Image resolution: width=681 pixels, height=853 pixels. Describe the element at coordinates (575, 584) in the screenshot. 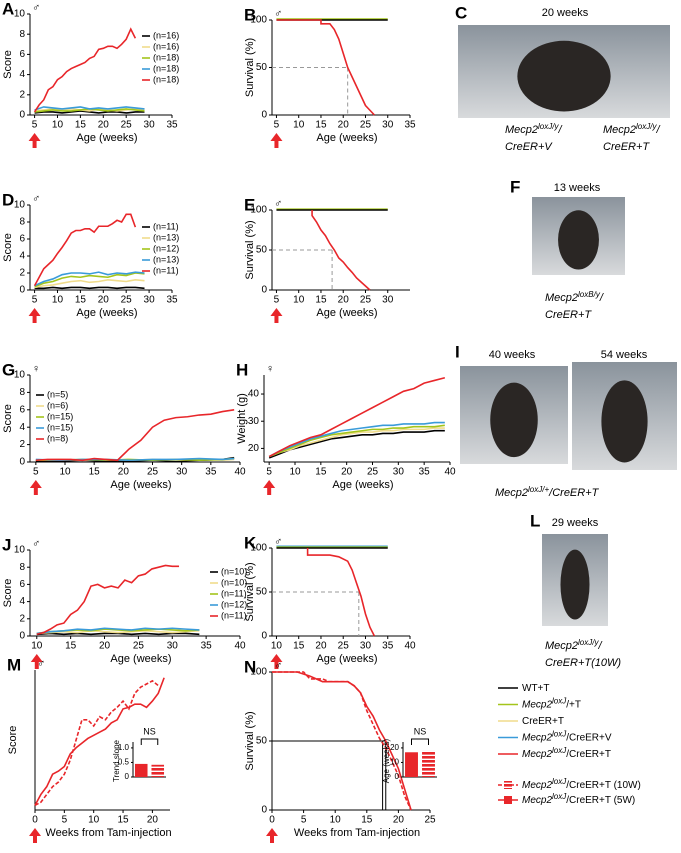

I see `photo-mouse` at that location.